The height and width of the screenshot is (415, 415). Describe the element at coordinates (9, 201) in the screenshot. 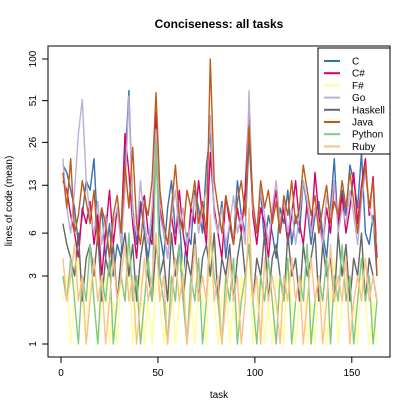

I see `y-axis-label: lines of code (mean)` at that location.